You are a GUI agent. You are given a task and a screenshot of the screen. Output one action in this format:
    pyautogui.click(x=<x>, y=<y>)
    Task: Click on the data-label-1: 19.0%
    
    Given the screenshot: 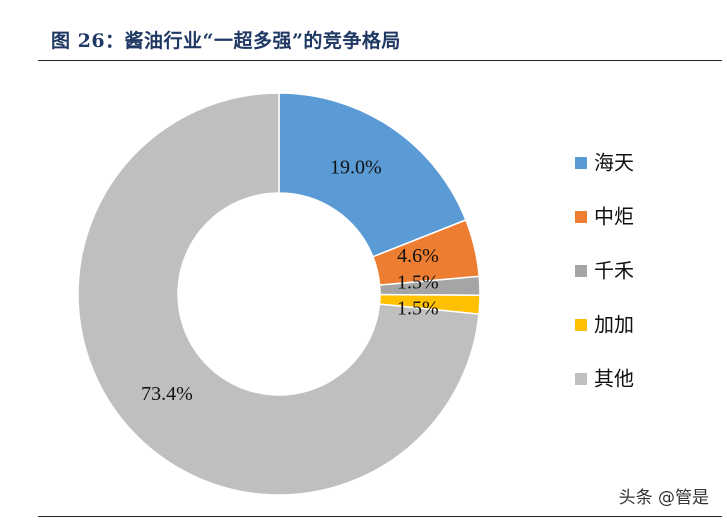 What is the action you would take?
    pyautogui.click(x=356, y=168)
    